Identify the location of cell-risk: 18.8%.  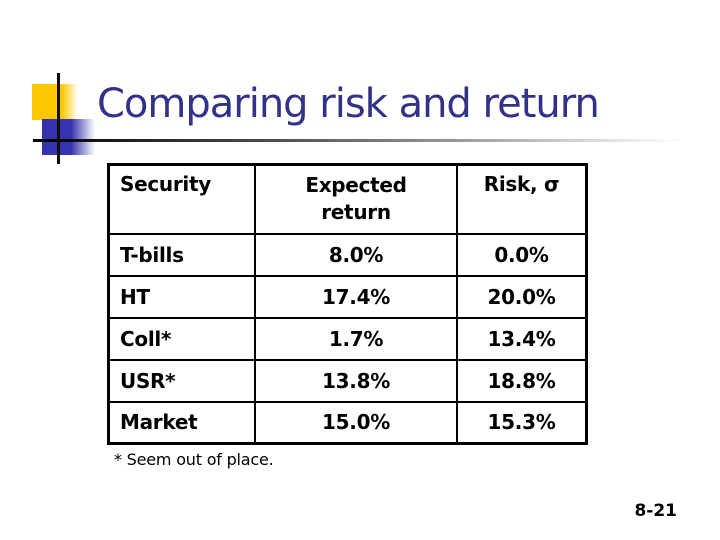
(522, 380).